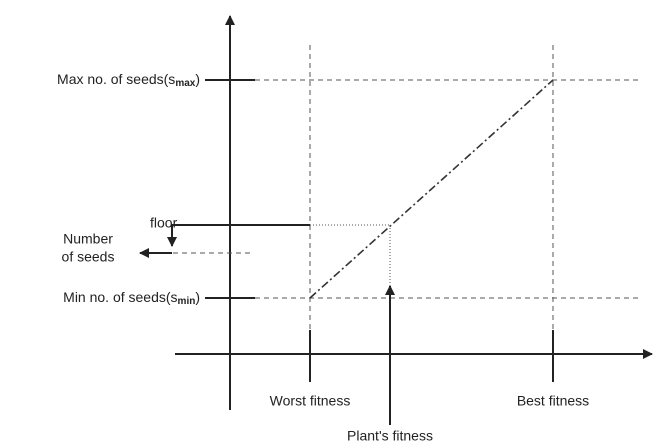 The image size is (655, 445). Describe the element at coordinates (131, 298) in the screenshot. I see `min-label: Min no. of seeds(smin)` at that location.